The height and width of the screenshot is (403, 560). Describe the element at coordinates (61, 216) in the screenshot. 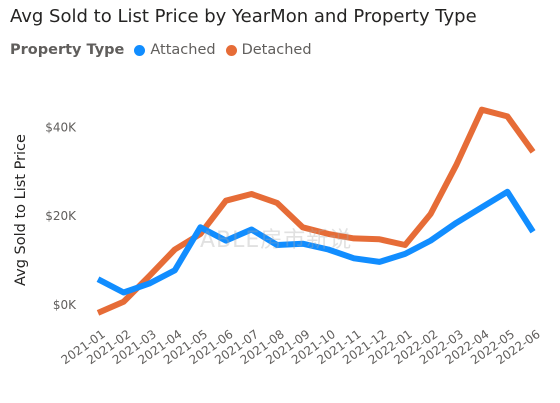

I see `y-tick-label: $20K` at that location.